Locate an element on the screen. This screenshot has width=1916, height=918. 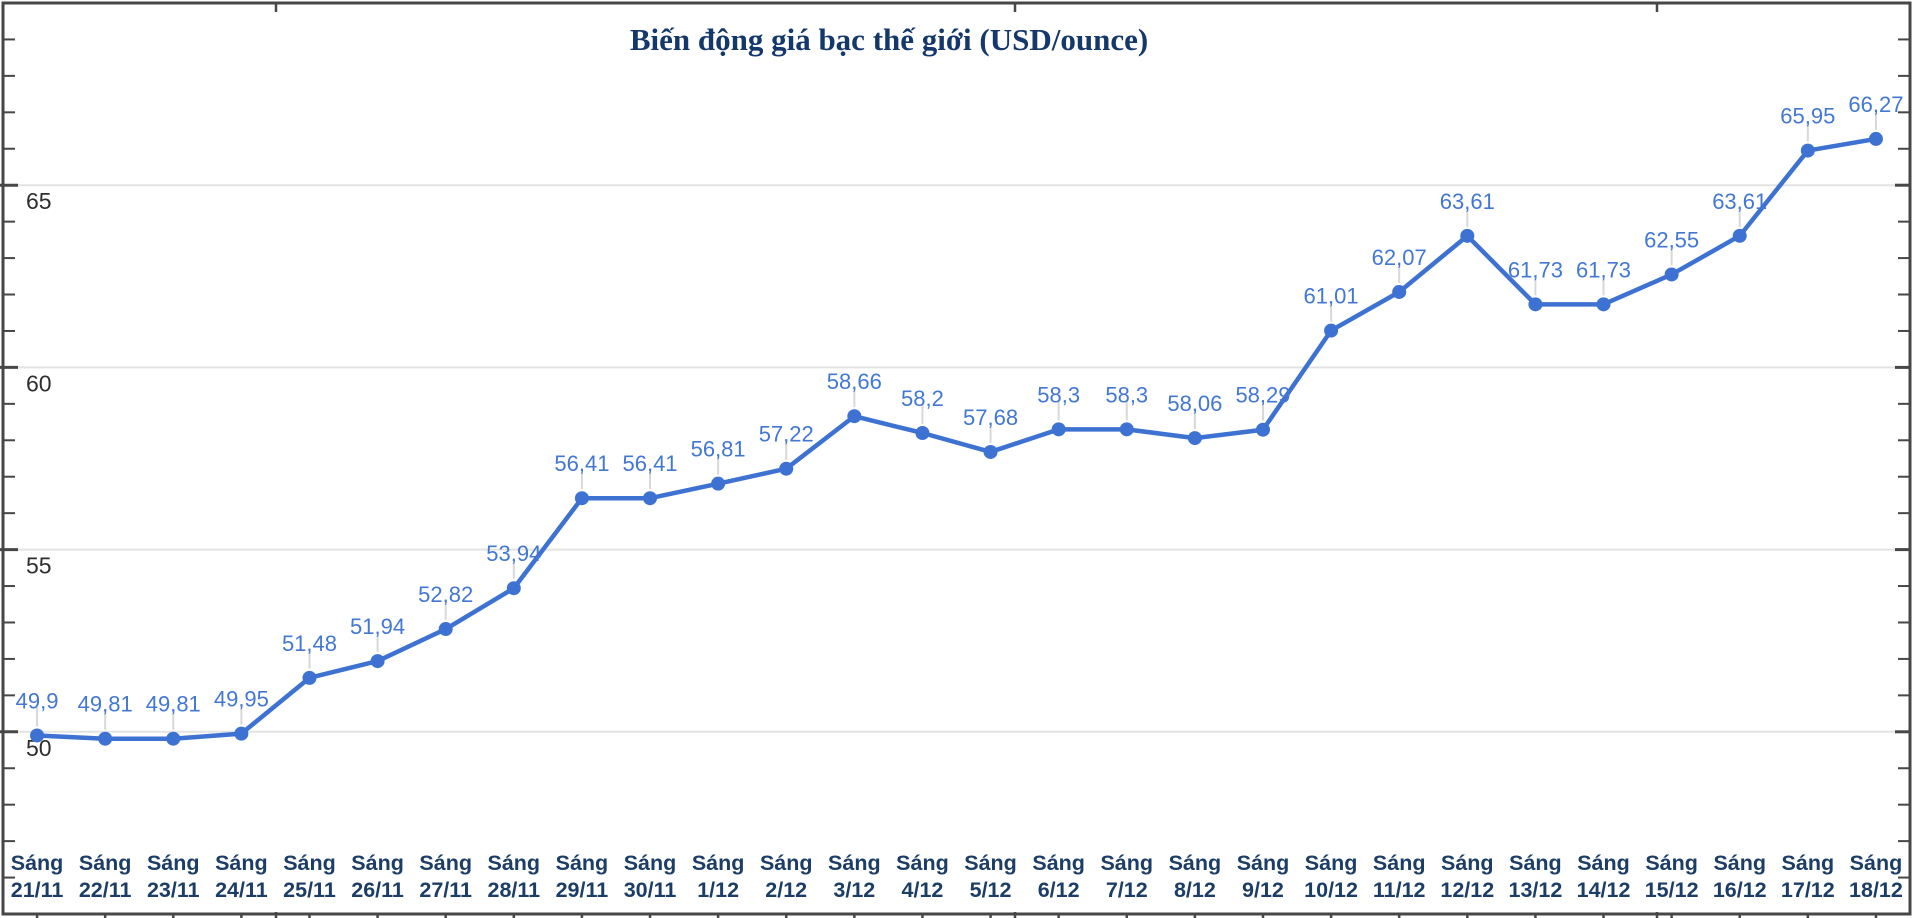
data-point-value-label: 51,48 is located at coordinates (309, 643).